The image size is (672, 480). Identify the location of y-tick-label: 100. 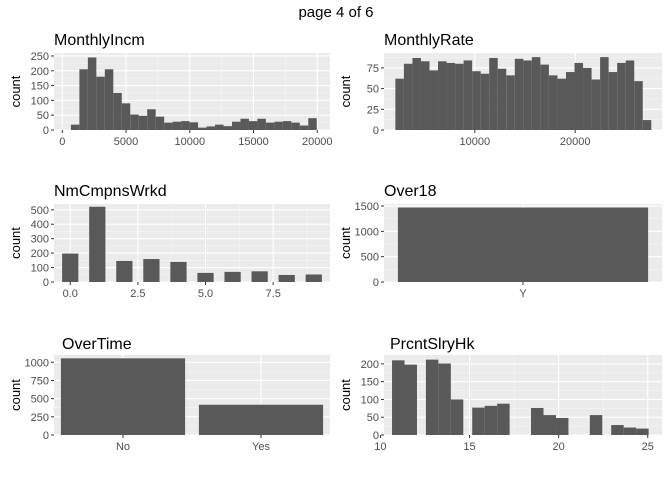
(370, 400).